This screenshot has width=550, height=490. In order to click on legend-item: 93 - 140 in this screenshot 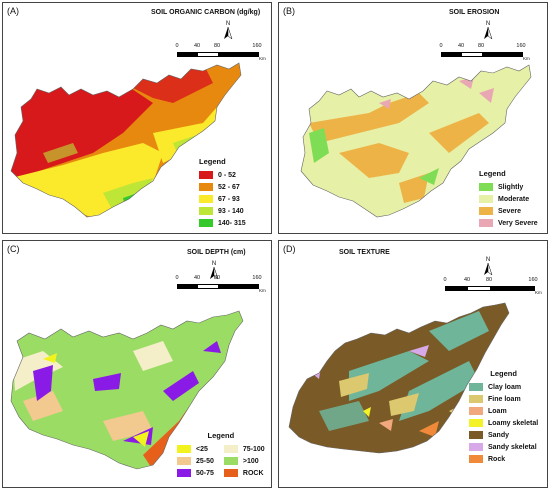, I will do `click(222, 211)`.